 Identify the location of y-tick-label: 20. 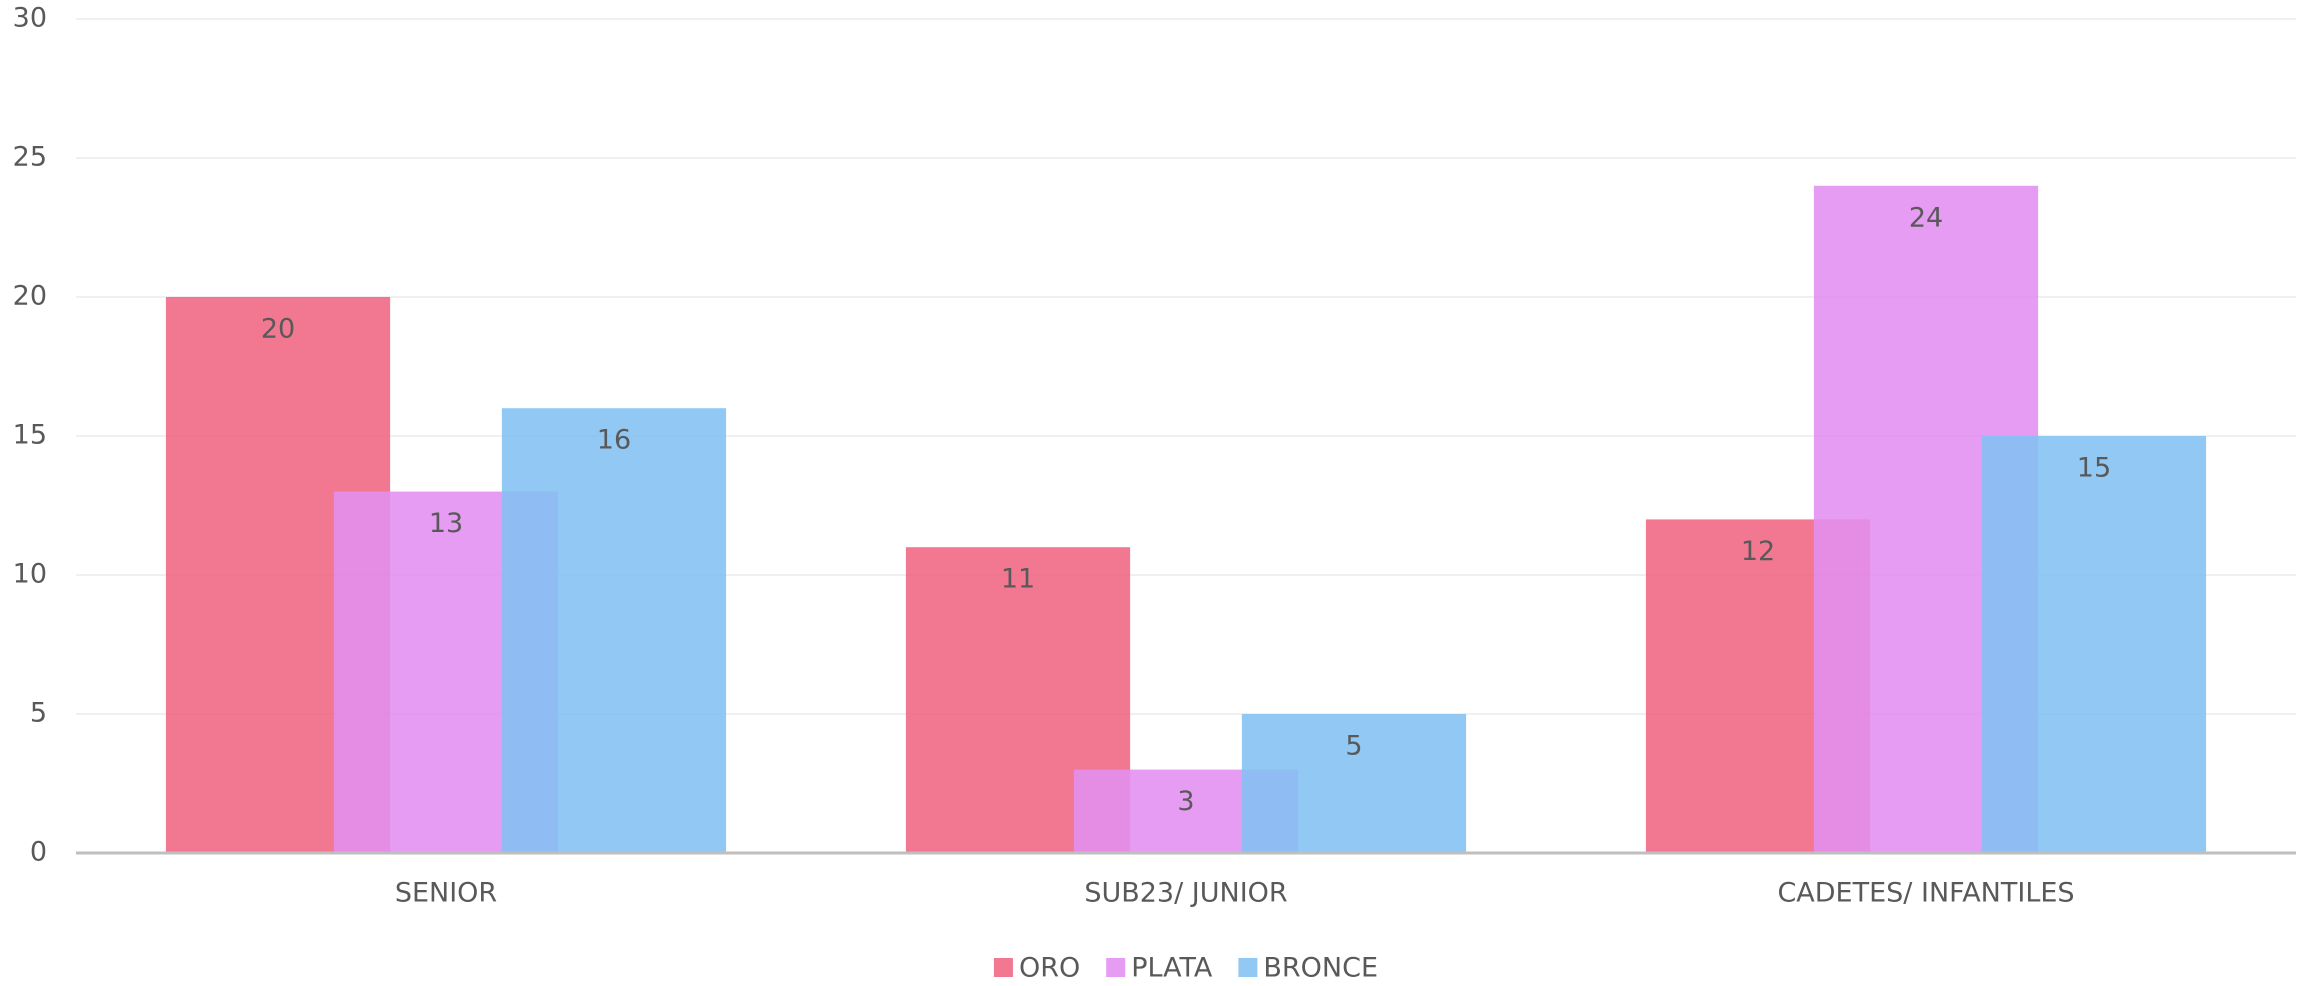
(30, 296).